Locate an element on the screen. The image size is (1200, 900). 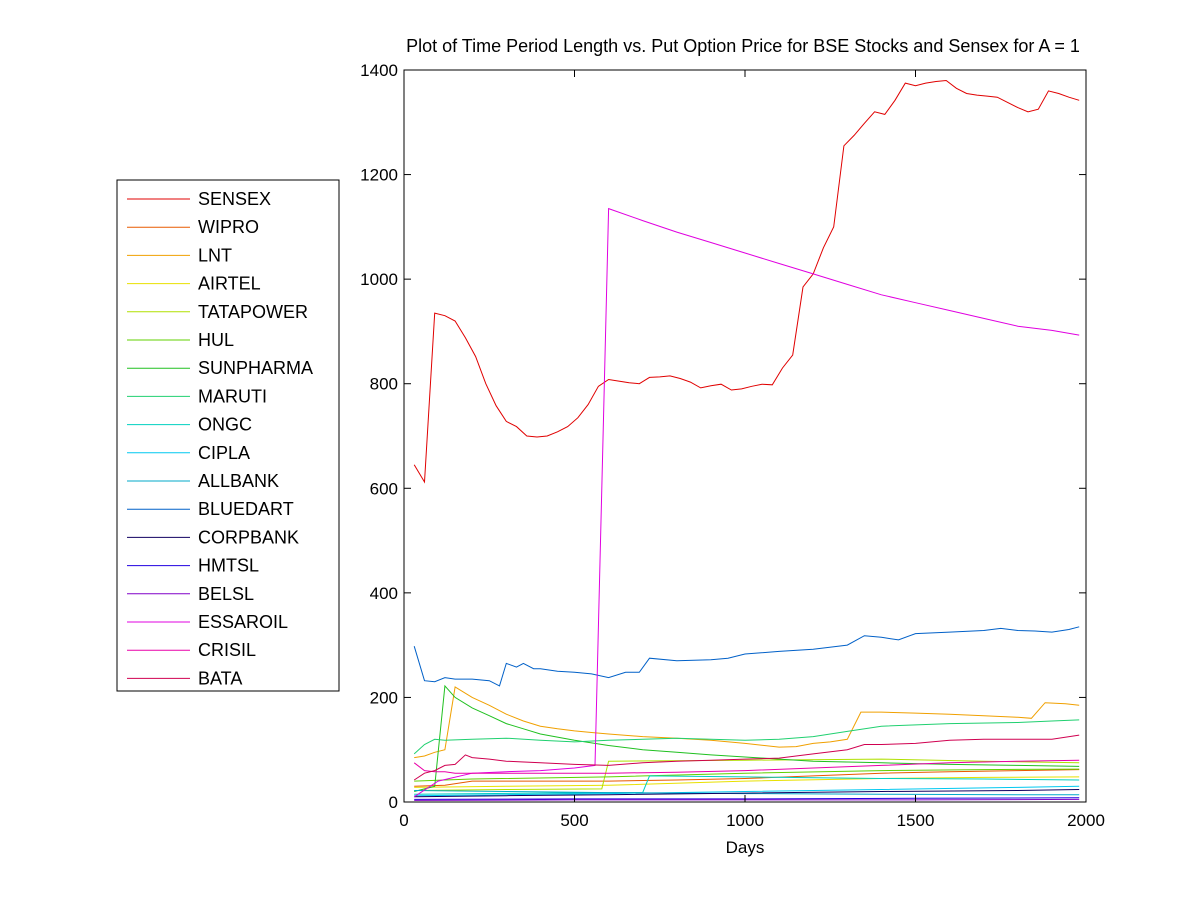
series-line-cipla is located at coordinates (747, 791).